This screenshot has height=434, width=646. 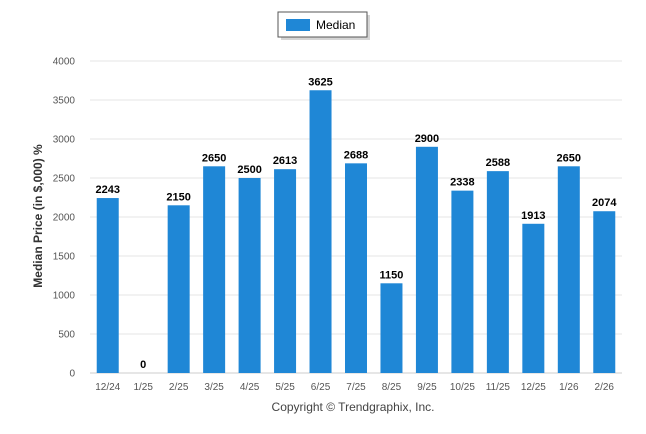 I want to click on legend-label-median: Median, so click(x=335, y=25).